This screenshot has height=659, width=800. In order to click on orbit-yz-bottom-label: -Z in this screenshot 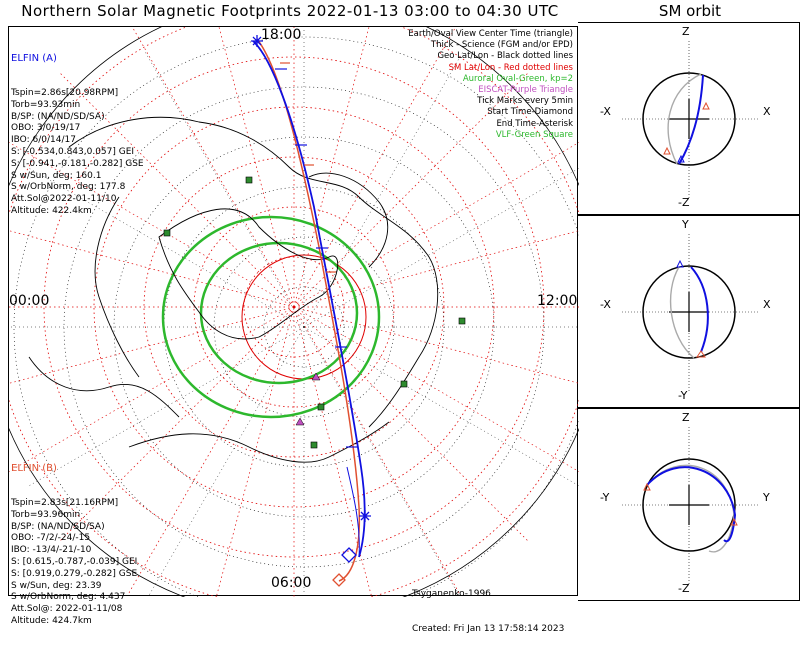, I will do `click(684, 588)`.